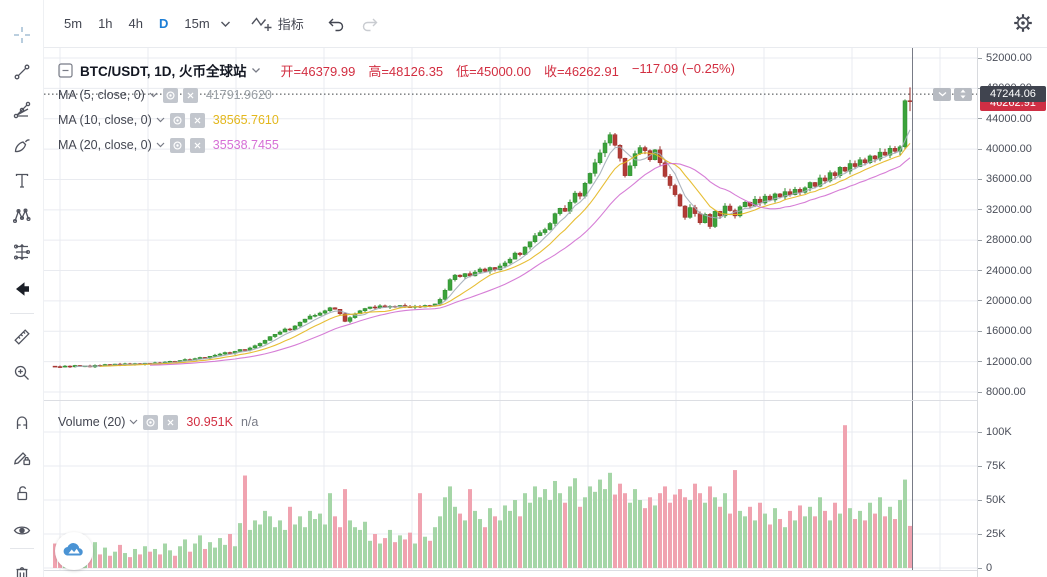 The image size is (1047, 577). Describe the element at coordinates (406, 71) in the screenshot. I see `high-value: 高=48126.35` at that location.